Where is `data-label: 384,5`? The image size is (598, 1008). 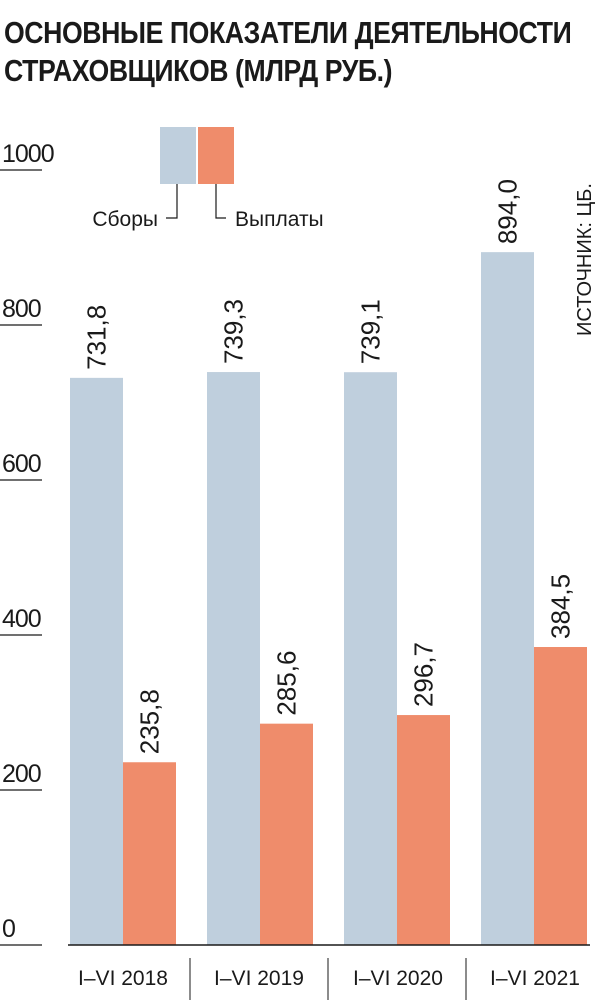
data-label: 384,5 is located at coordinates (561, 606).